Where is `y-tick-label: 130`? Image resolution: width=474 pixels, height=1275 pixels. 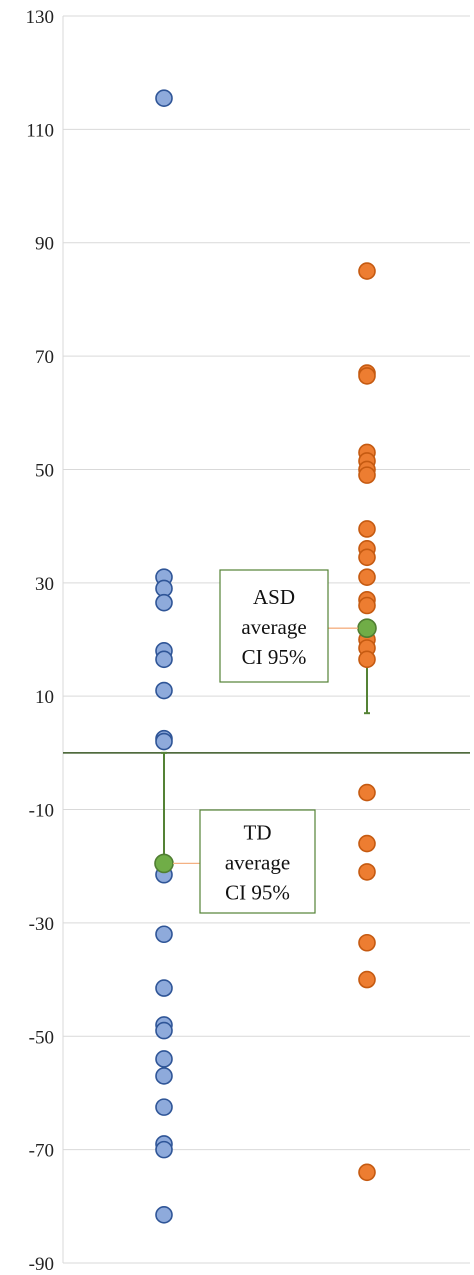
y-tick-label: 130 is located at coordinates (40, 17).